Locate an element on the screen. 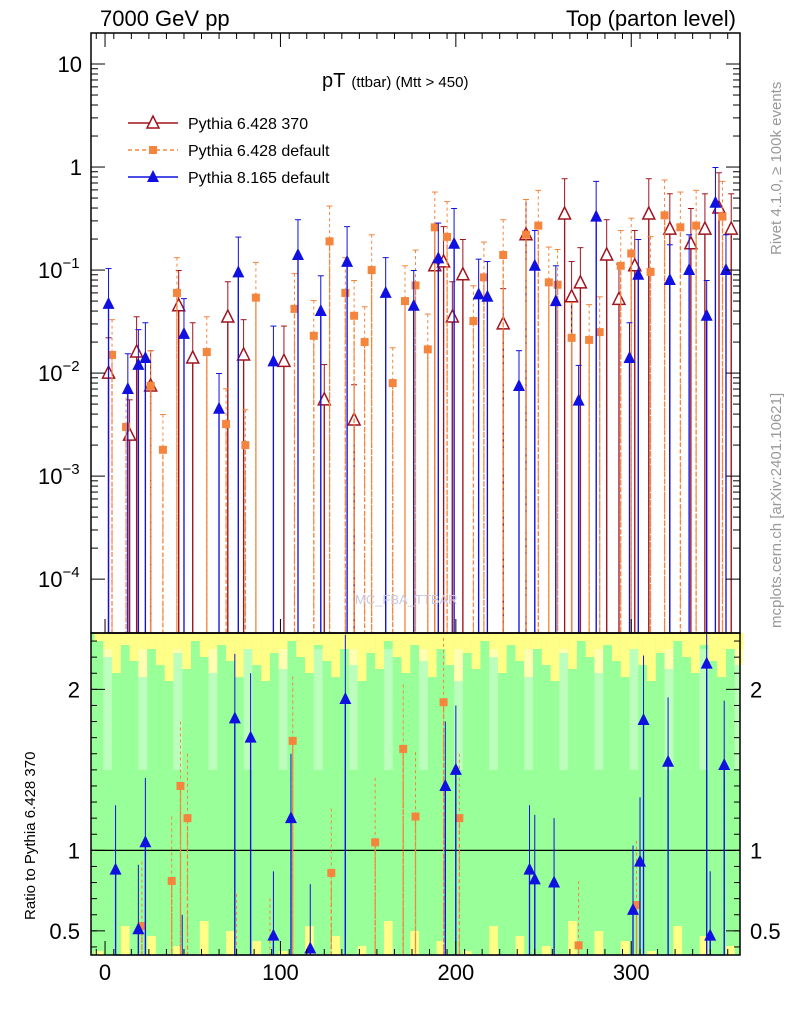 The height and width of the screenshot is (1024, 786). ratio-y-tick-label-right: 1 is located at coordinates (756, 850).